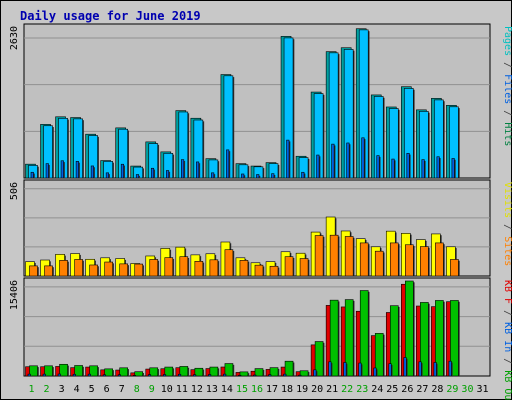  I want to click on legend-entry: Visits, so click(507, 200).